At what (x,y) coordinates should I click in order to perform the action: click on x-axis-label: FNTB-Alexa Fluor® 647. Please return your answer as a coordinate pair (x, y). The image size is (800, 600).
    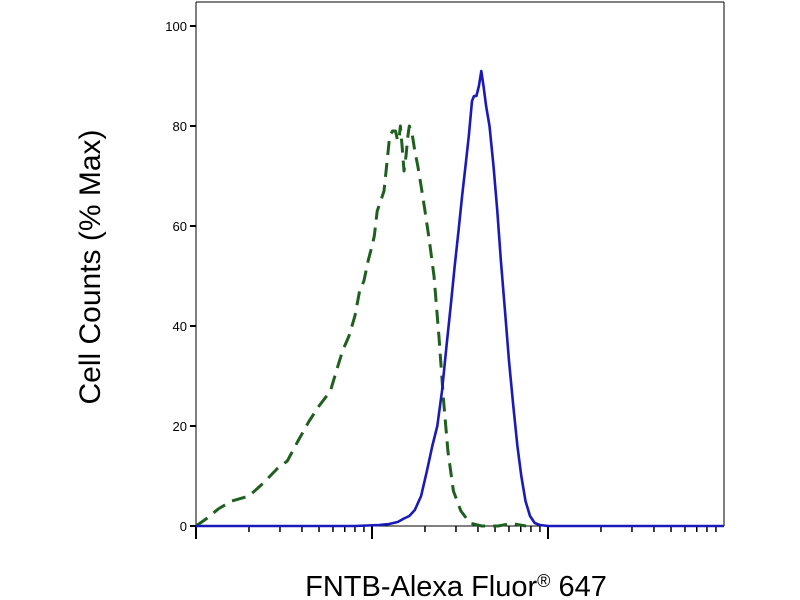
    Looking at the image, I should click on (456, 585).